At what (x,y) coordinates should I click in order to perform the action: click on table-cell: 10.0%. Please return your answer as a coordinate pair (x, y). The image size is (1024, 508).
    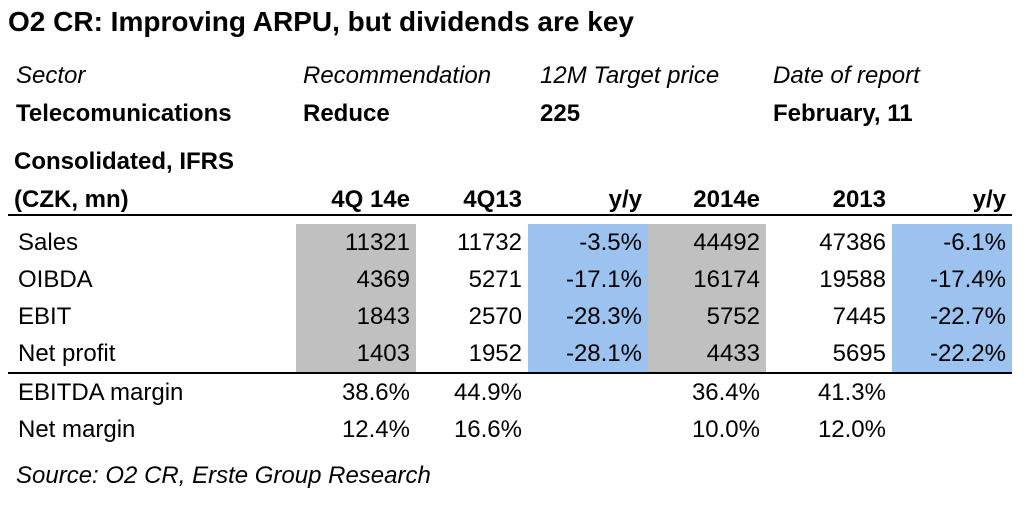
    Looking at the image, I should click on (725, 429).